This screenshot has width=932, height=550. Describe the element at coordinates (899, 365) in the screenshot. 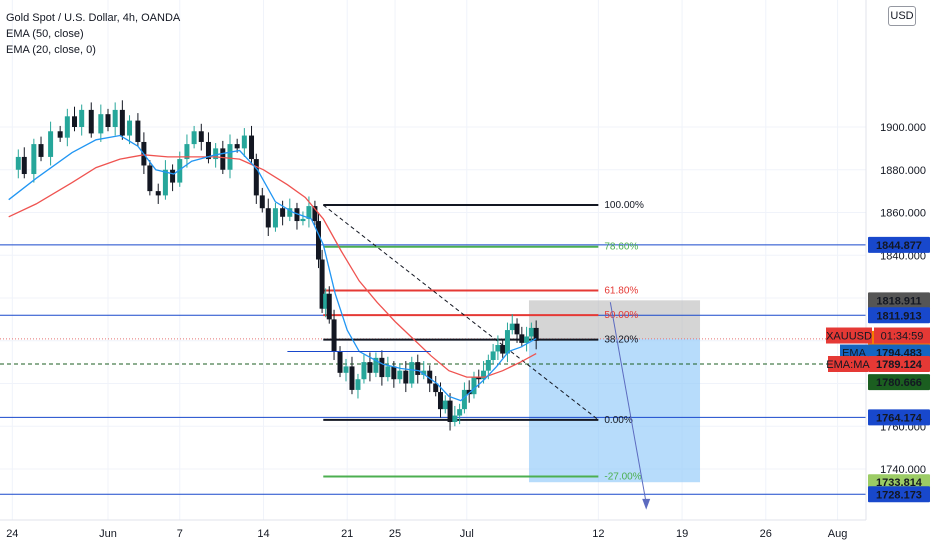

I see `price-badge-label: 1789.124` at that location.